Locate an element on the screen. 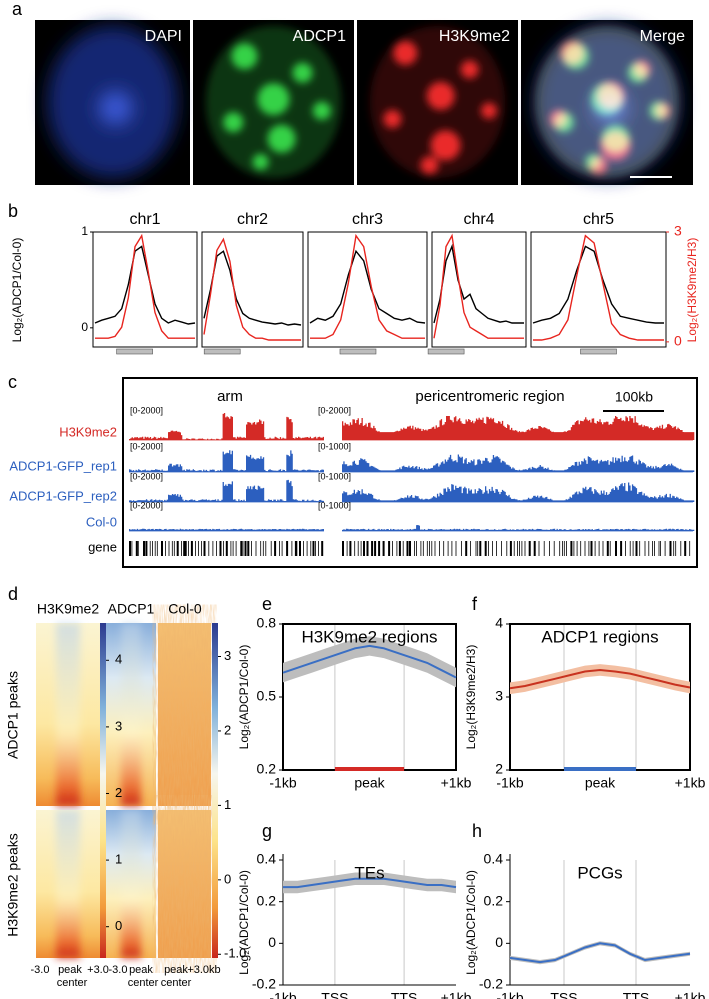 The height and width of the screenshot is (999, 709). panel-label: h is located at coordinates (477, 831).